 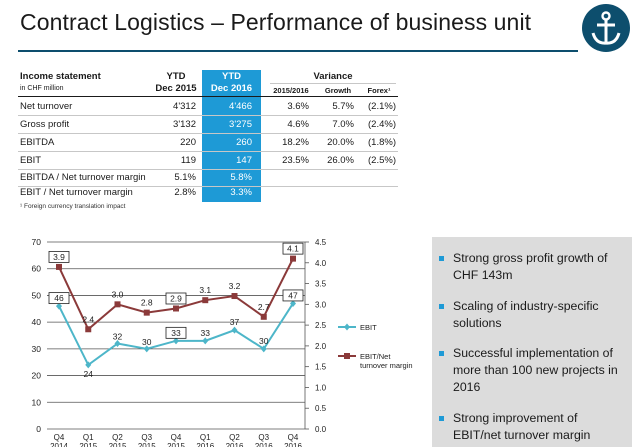 I want to click on cell-ytd15: 119, so click(x=188, y=160).